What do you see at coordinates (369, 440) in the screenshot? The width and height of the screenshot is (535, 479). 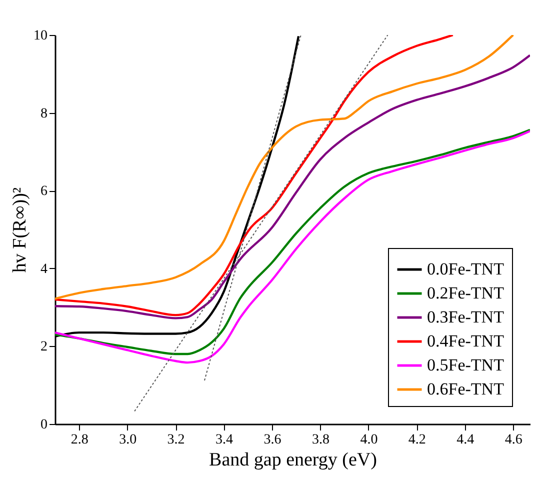 I see `x-tick-label: 4.0` at bounding box center [369, 440].